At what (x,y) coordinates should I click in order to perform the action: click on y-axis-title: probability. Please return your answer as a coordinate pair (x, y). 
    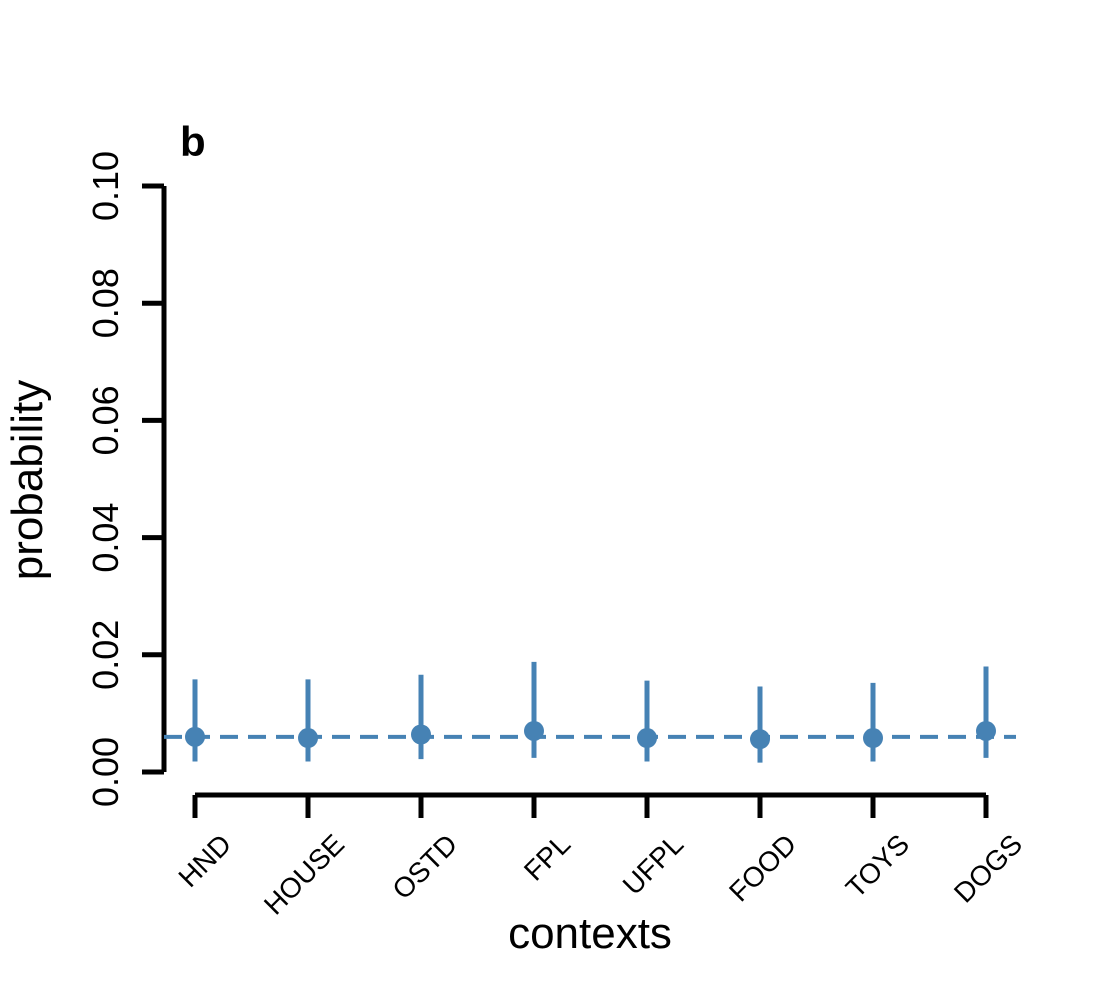
    Looking at the image, I should click on (27, 480).